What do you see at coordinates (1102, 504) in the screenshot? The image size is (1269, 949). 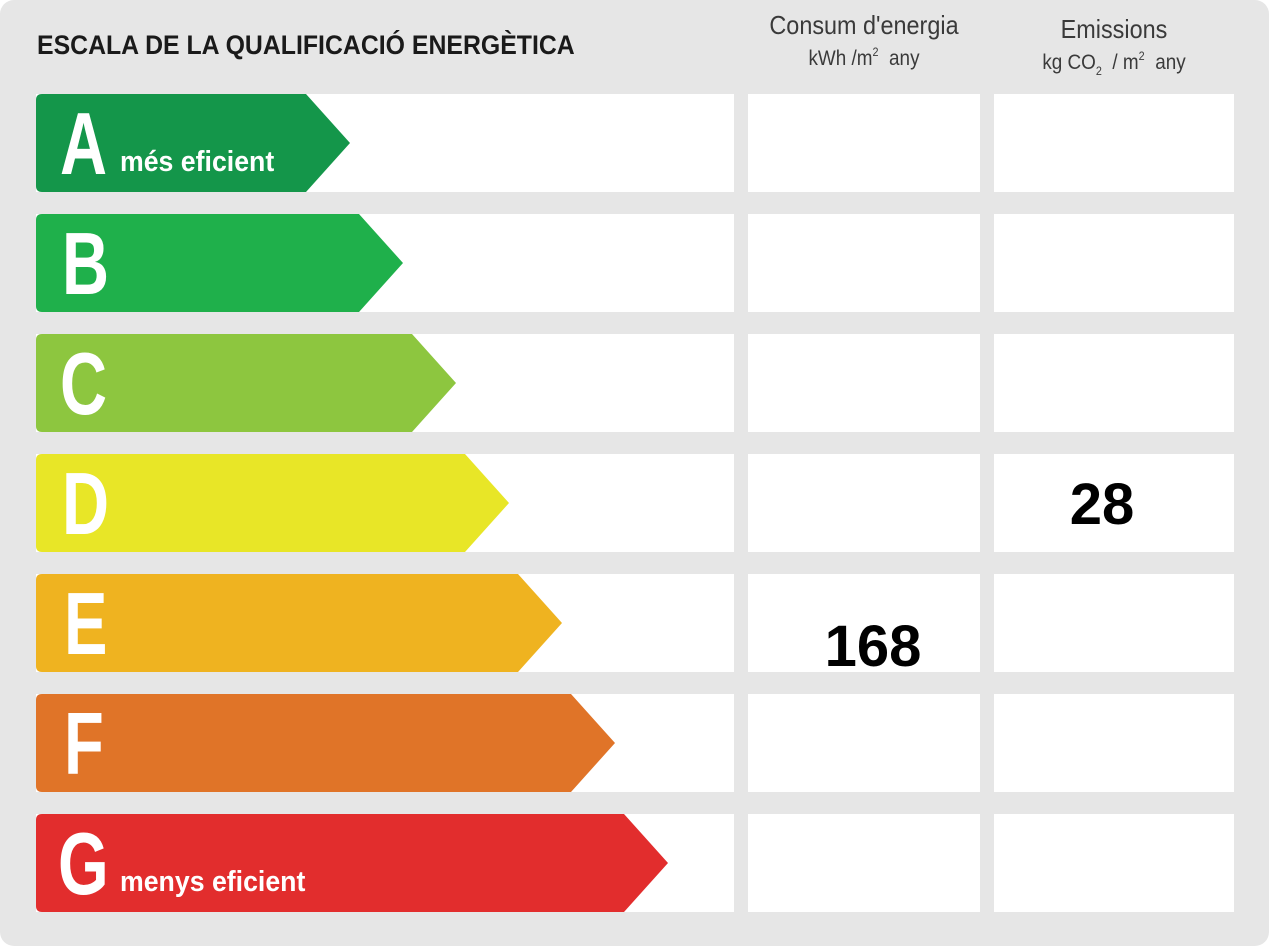 I see `emissions-value: 28` at bounding box center [1102, 504].